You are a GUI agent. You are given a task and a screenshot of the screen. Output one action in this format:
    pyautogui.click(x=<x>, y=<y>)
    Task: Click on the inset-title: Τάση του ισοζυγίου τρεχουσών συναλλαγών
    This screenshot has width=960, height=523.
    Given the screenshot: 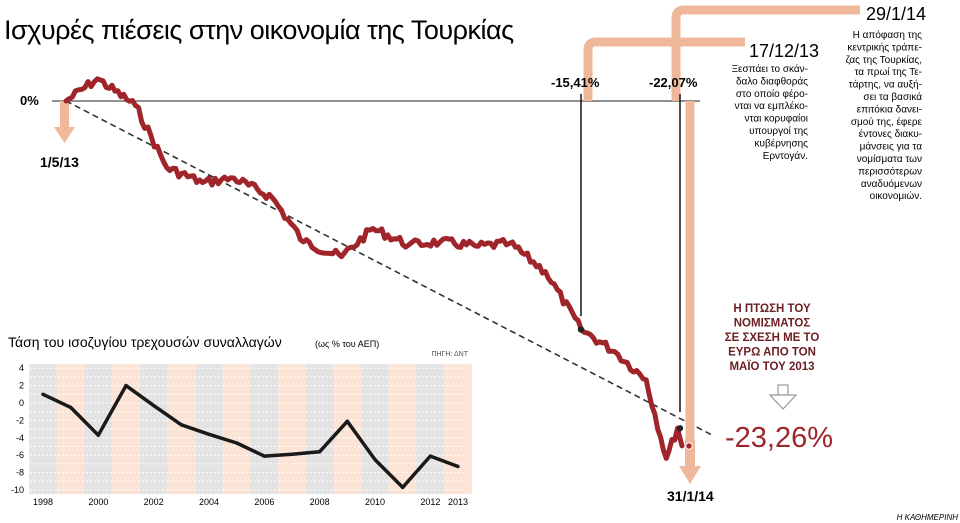 What is the action you would take?
    pyautogui.click(x=145, y=342)
    